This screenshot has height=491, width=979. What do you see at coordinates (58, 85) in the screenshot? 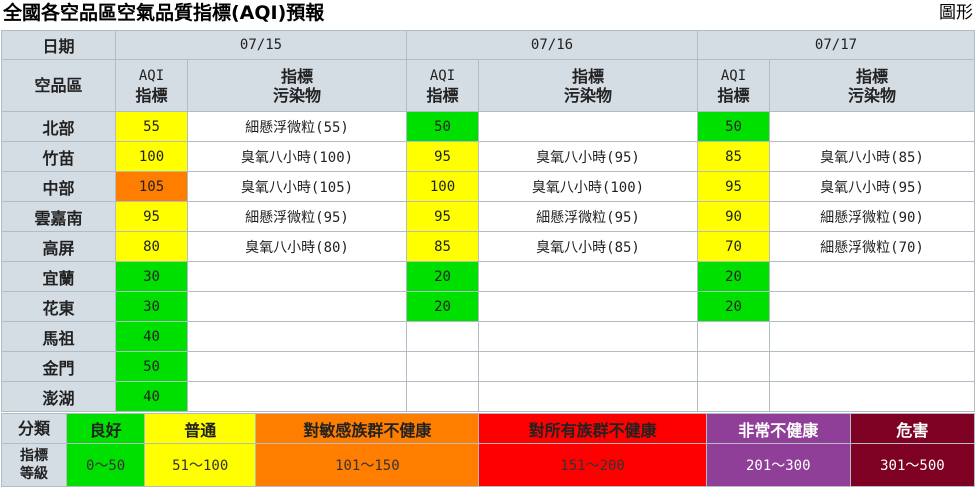
I see `region-header: 空品區` at bounding box center [58, 85].